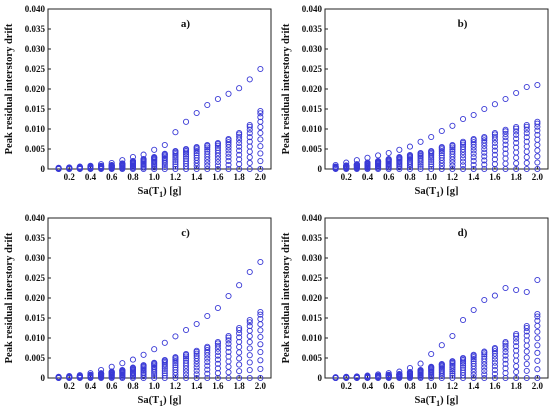  Describe the element at coordinates (155, 386) in the screenshot. I see `x-tick-label: 1.0` at that location.